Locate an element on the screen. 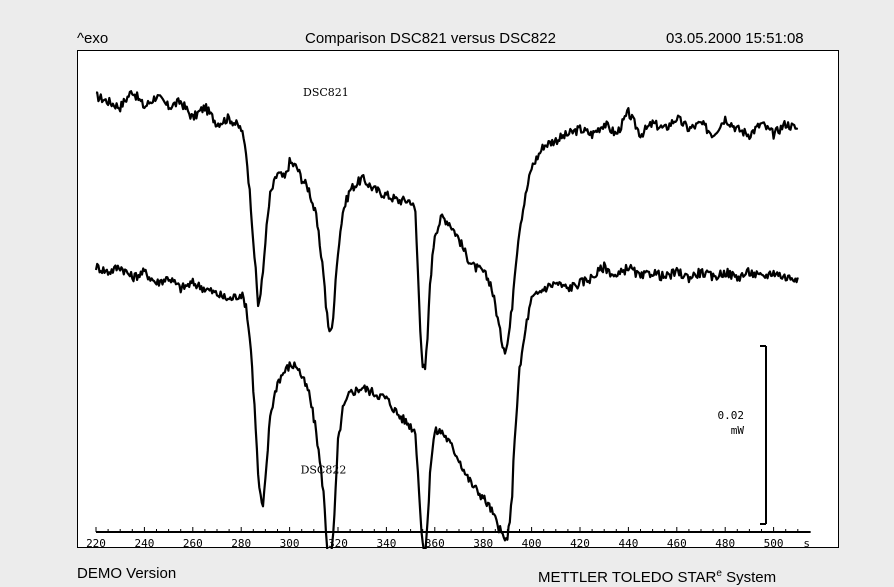 The image size is (894, 587). x-tick-label: 500 is located at coordinates (774, 543).